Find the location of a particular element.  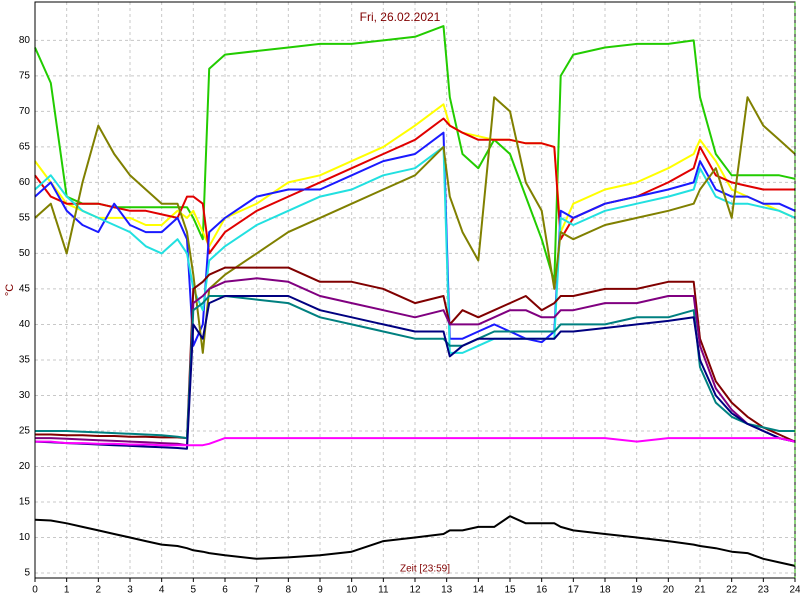

x-tick-label: 0 is located at coordinates (35, 590).